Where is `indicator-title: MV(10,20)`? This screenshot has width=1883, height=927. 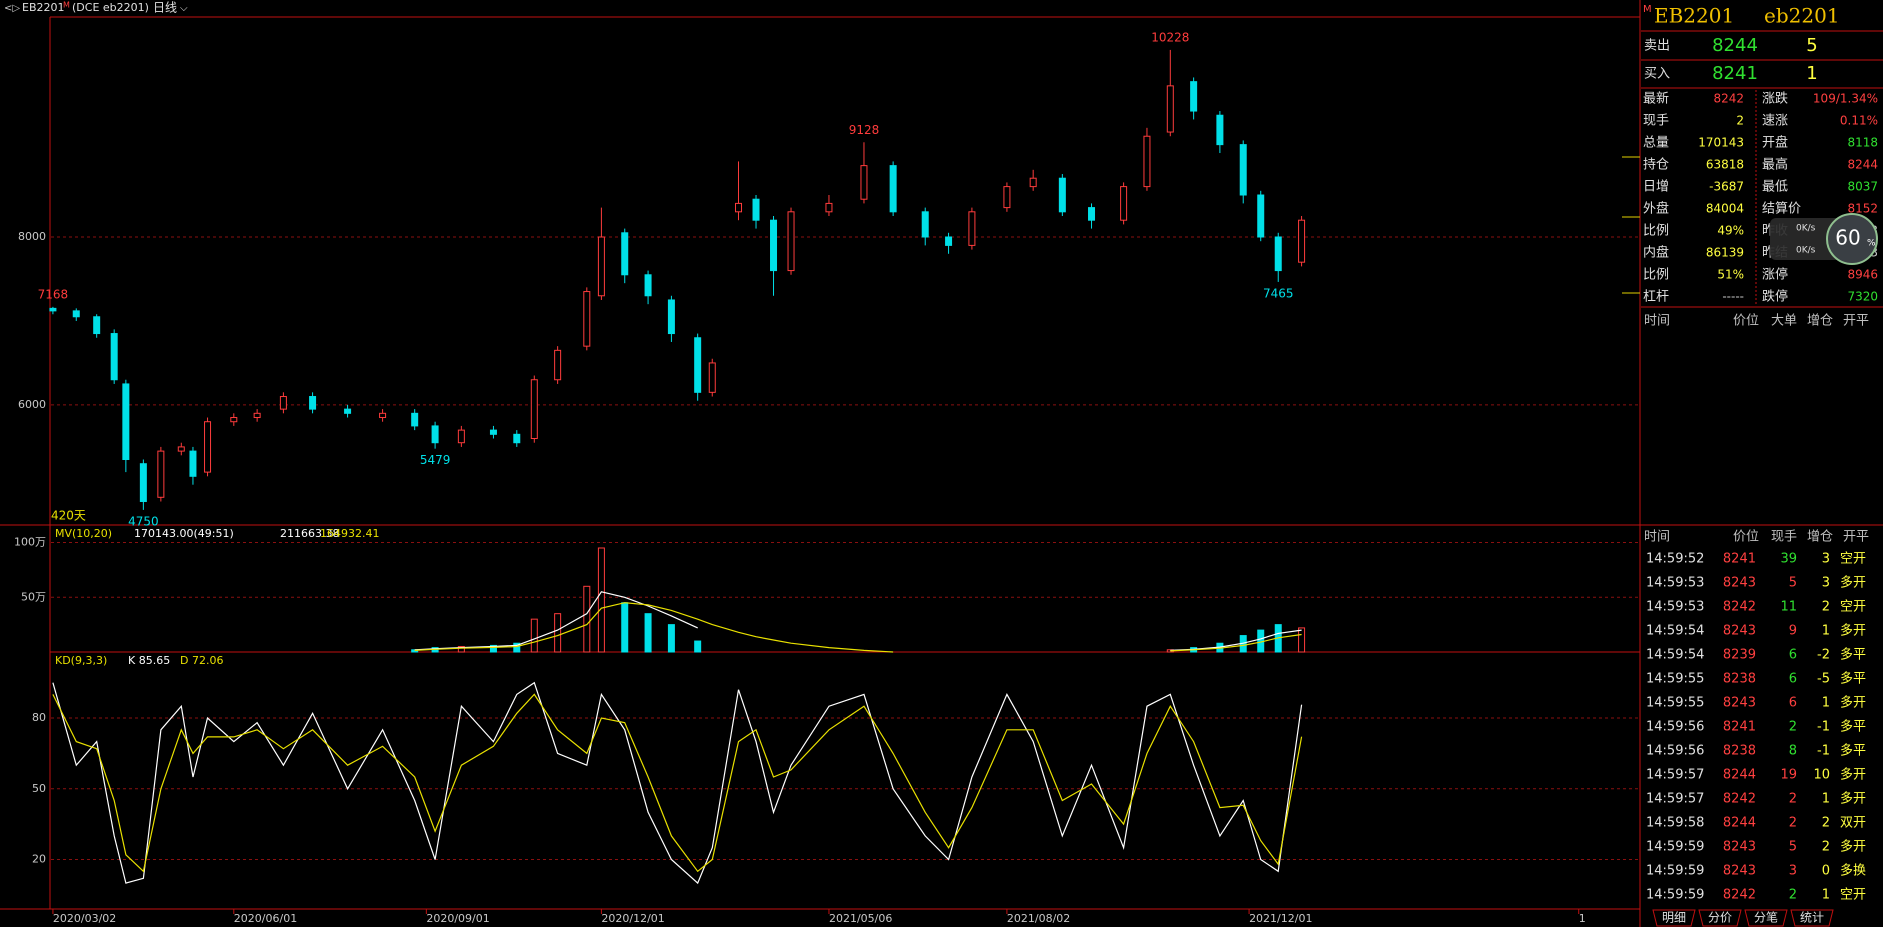
indicator-title: MV(10,20) is located at coordinates (83, 533).